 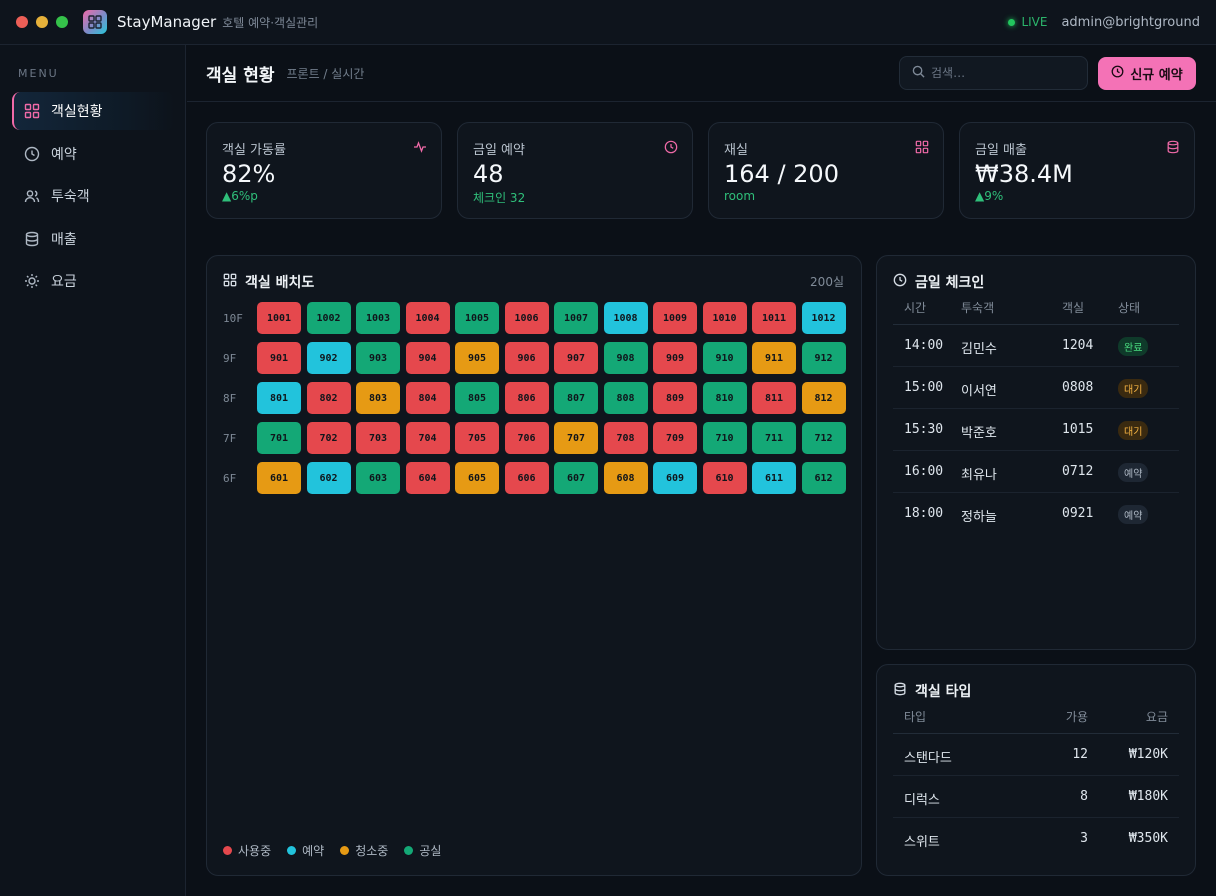 I want to click on room-cell: 1003, so click(x=378, y=318).